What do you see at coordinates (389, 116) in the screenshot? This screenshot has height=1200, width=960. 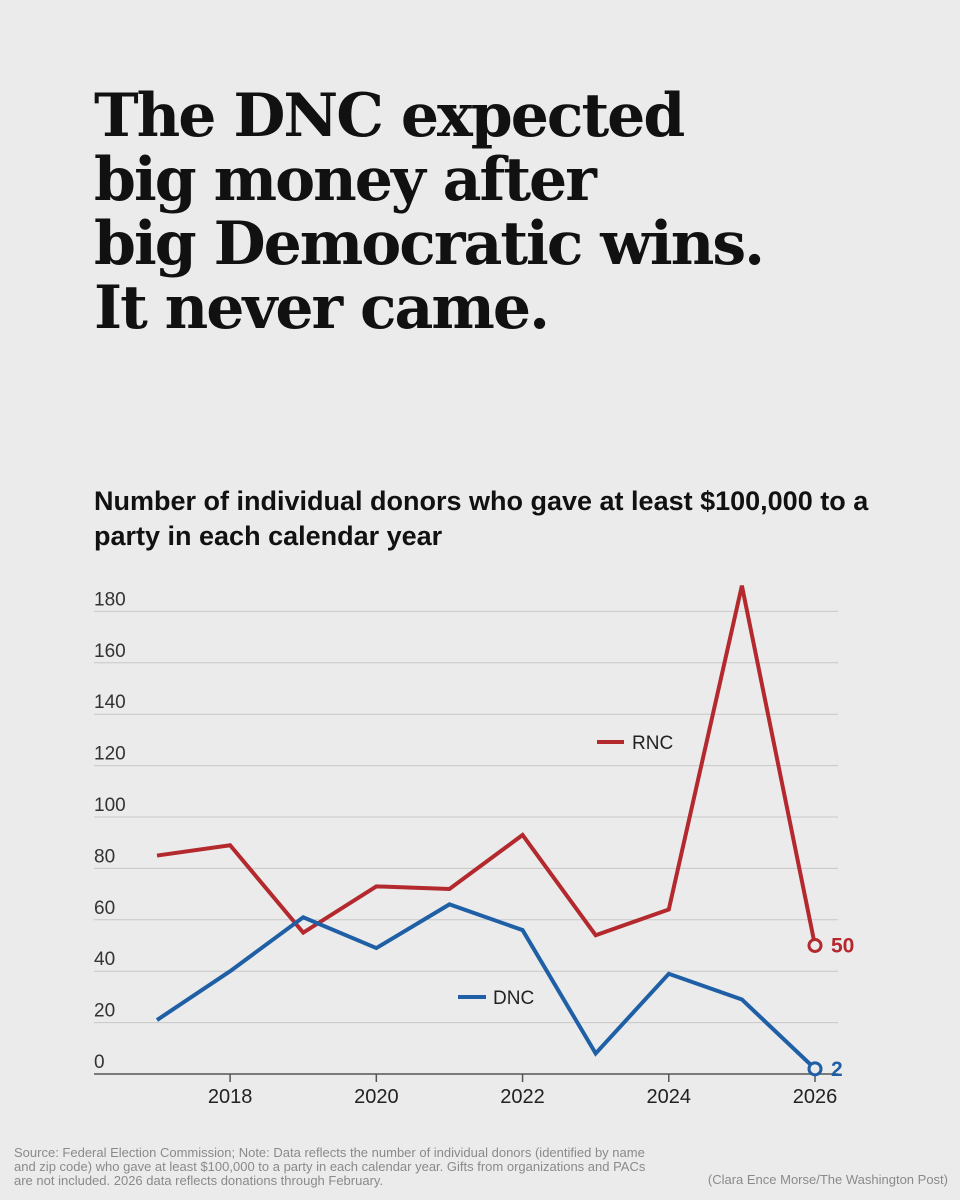 I see `headline-line: The DNC expected` at bounding box center [389, 116].